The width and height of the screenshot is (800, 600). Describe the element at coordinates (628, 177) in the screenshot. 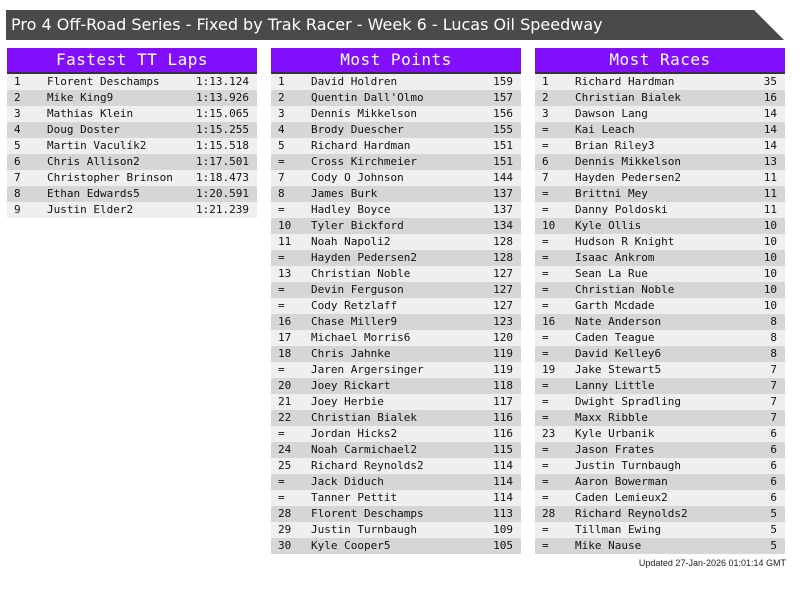

I see `driver-name-cell: Hayden Pedersen2` at that location.